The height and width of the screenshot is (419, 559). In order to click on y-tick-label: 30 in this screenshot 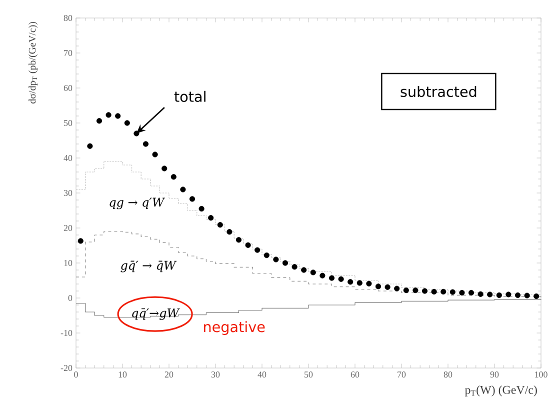, I will do `click(68, 193)`.